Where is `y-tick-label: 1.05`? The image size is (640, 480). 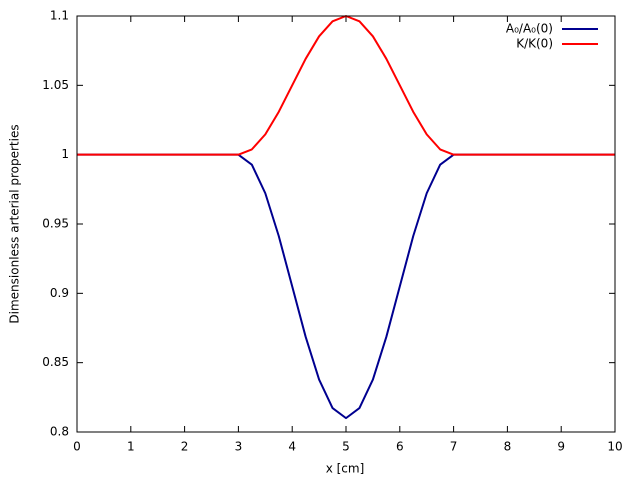
y-tick-label: 1.05 is located at coordinates (55, 85).